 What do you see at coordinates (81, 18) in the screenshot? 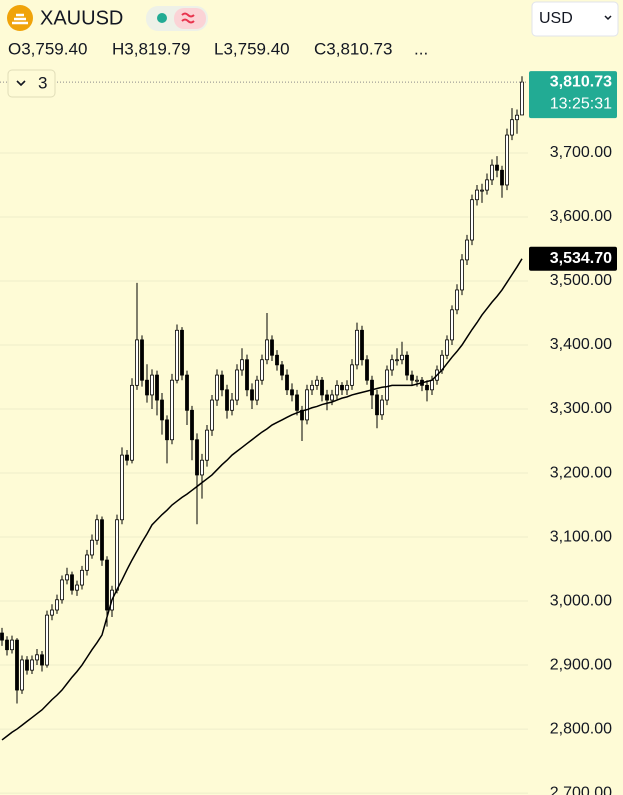
I see `symbol-name: XAUUSD` at bounding box center [81, 18].